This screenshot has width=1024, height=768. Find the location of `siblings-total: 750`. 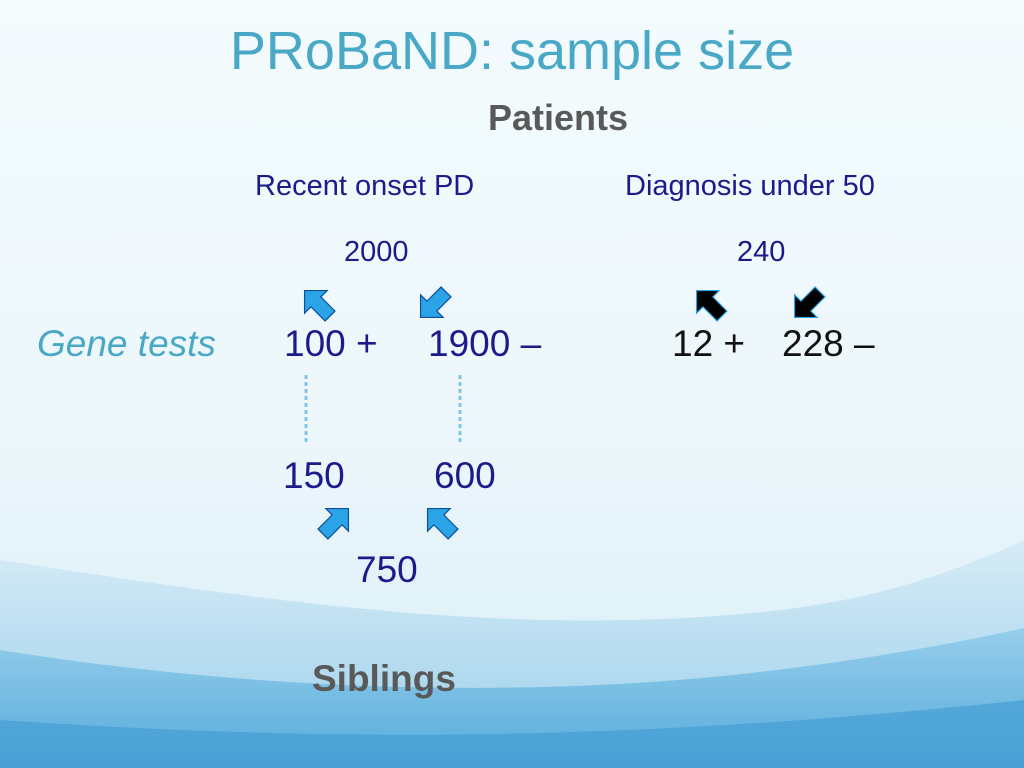

siblings-total: 750 is located at coordinates (387, 569).